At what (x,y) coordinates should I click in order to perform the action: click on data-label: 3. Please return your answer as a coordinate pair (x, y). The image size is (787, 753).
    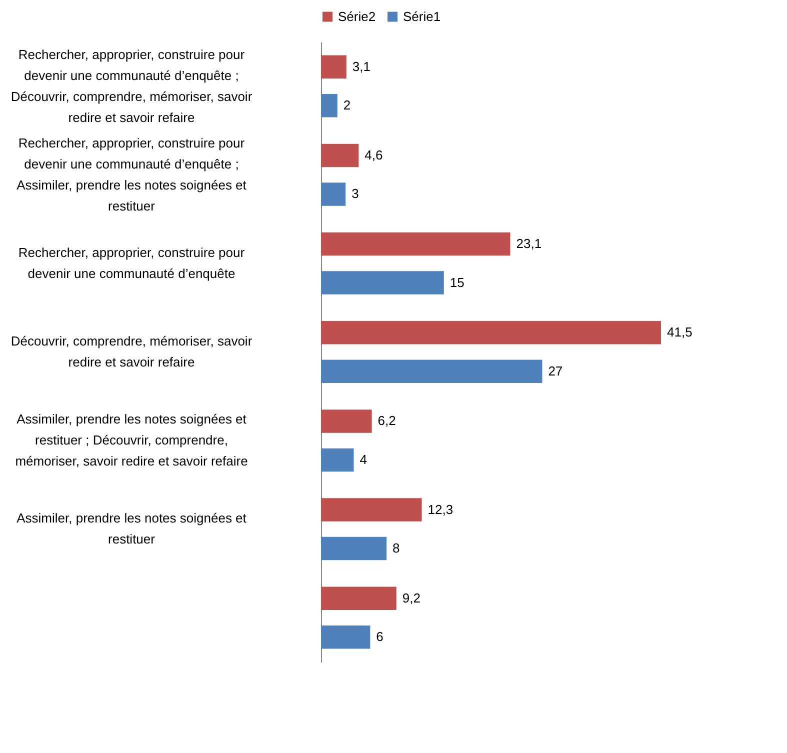
    Looking at the image, I should click on (355, 194).